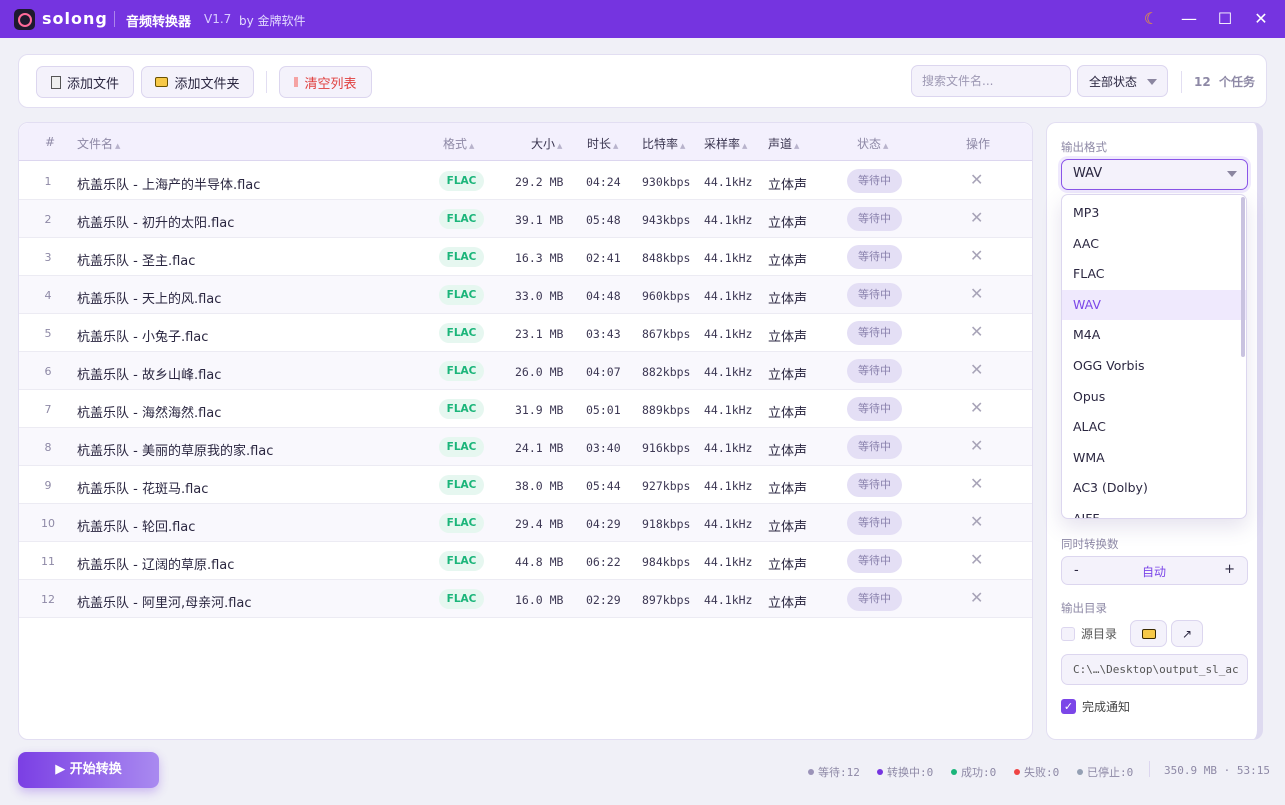  What do you see at coordinates (55, 82) in the screenshot?
I see `file-icon` at bounding box center [55, 82].